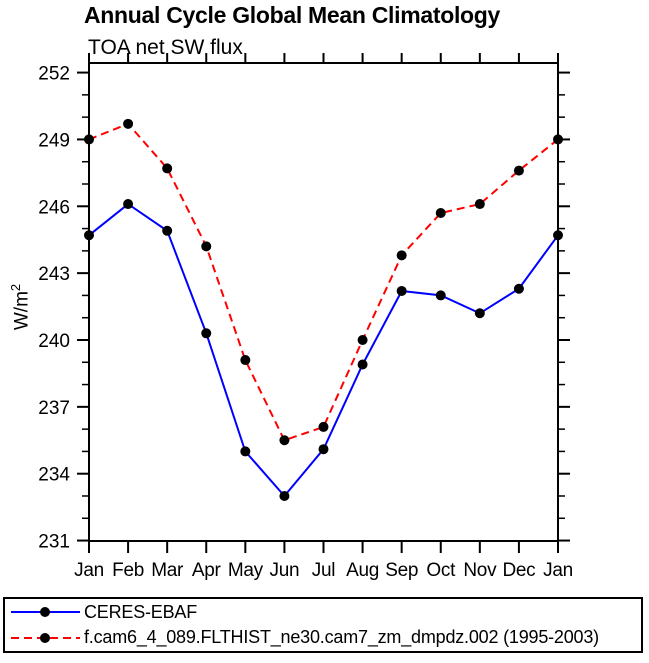 Image resolution: width=649 pixels, height=663 pixels. I want to click on x-tick-label: Jul, so click(323, 570).